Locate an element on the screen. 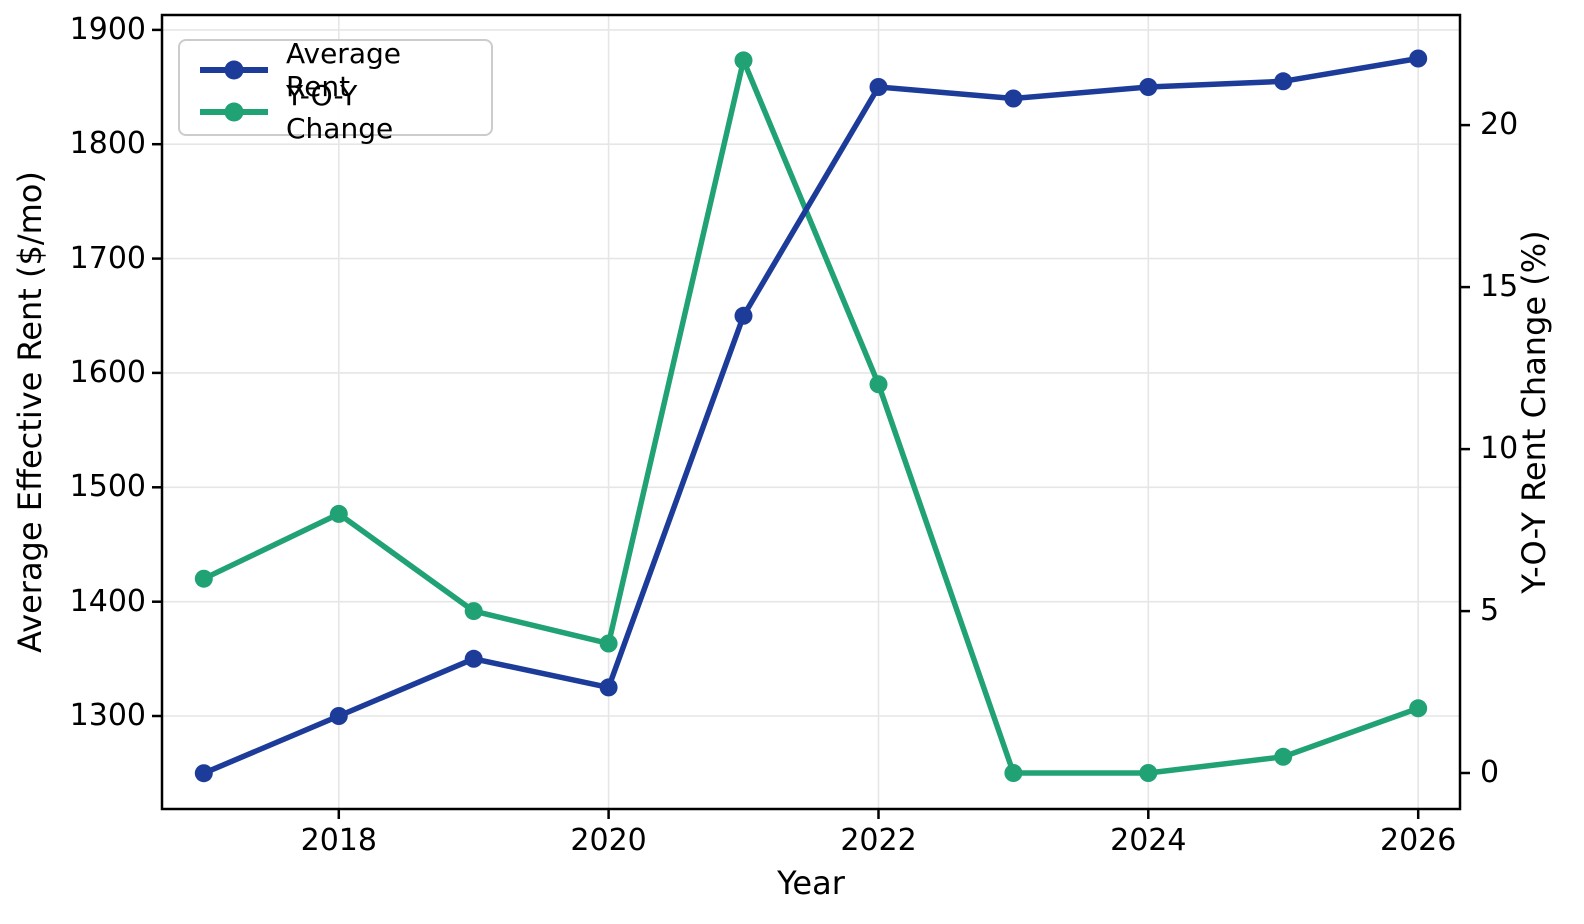 This screenshot has width=1584, height=924. y-axis-label-left: Average Effective Rent ($/mo) is located at coordinates (30, 412).